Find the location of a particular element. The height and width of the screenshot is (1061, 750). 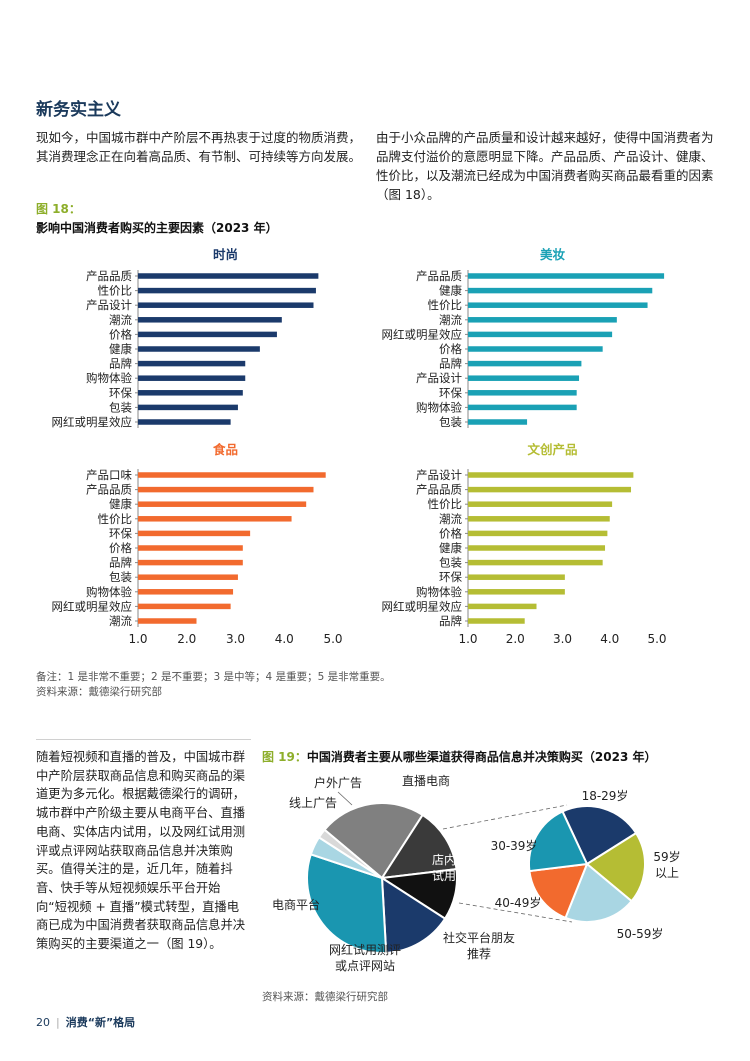

figure-19-label: 图 19： is located at coordinates (284, 757).